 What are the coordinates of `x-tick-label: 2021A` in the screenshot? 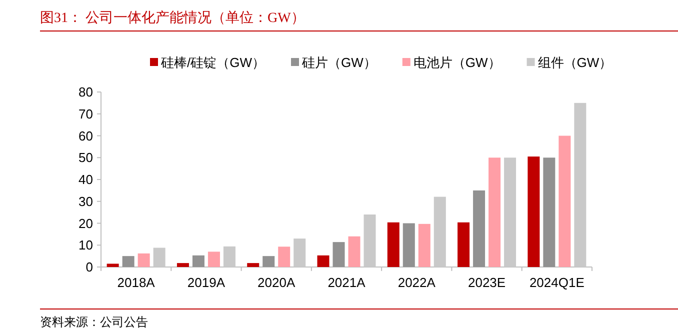 It's located at (347, 282).